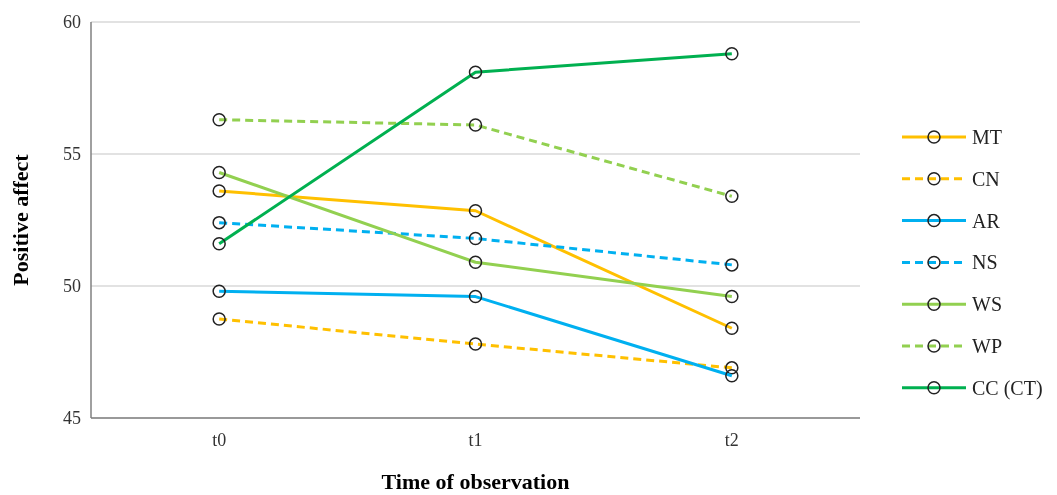 The image size is (1057, 495). What do you see at coordinates (986, 178) in the screenshot?
I see `legend-label: CN` at bounding box center [986, 178].